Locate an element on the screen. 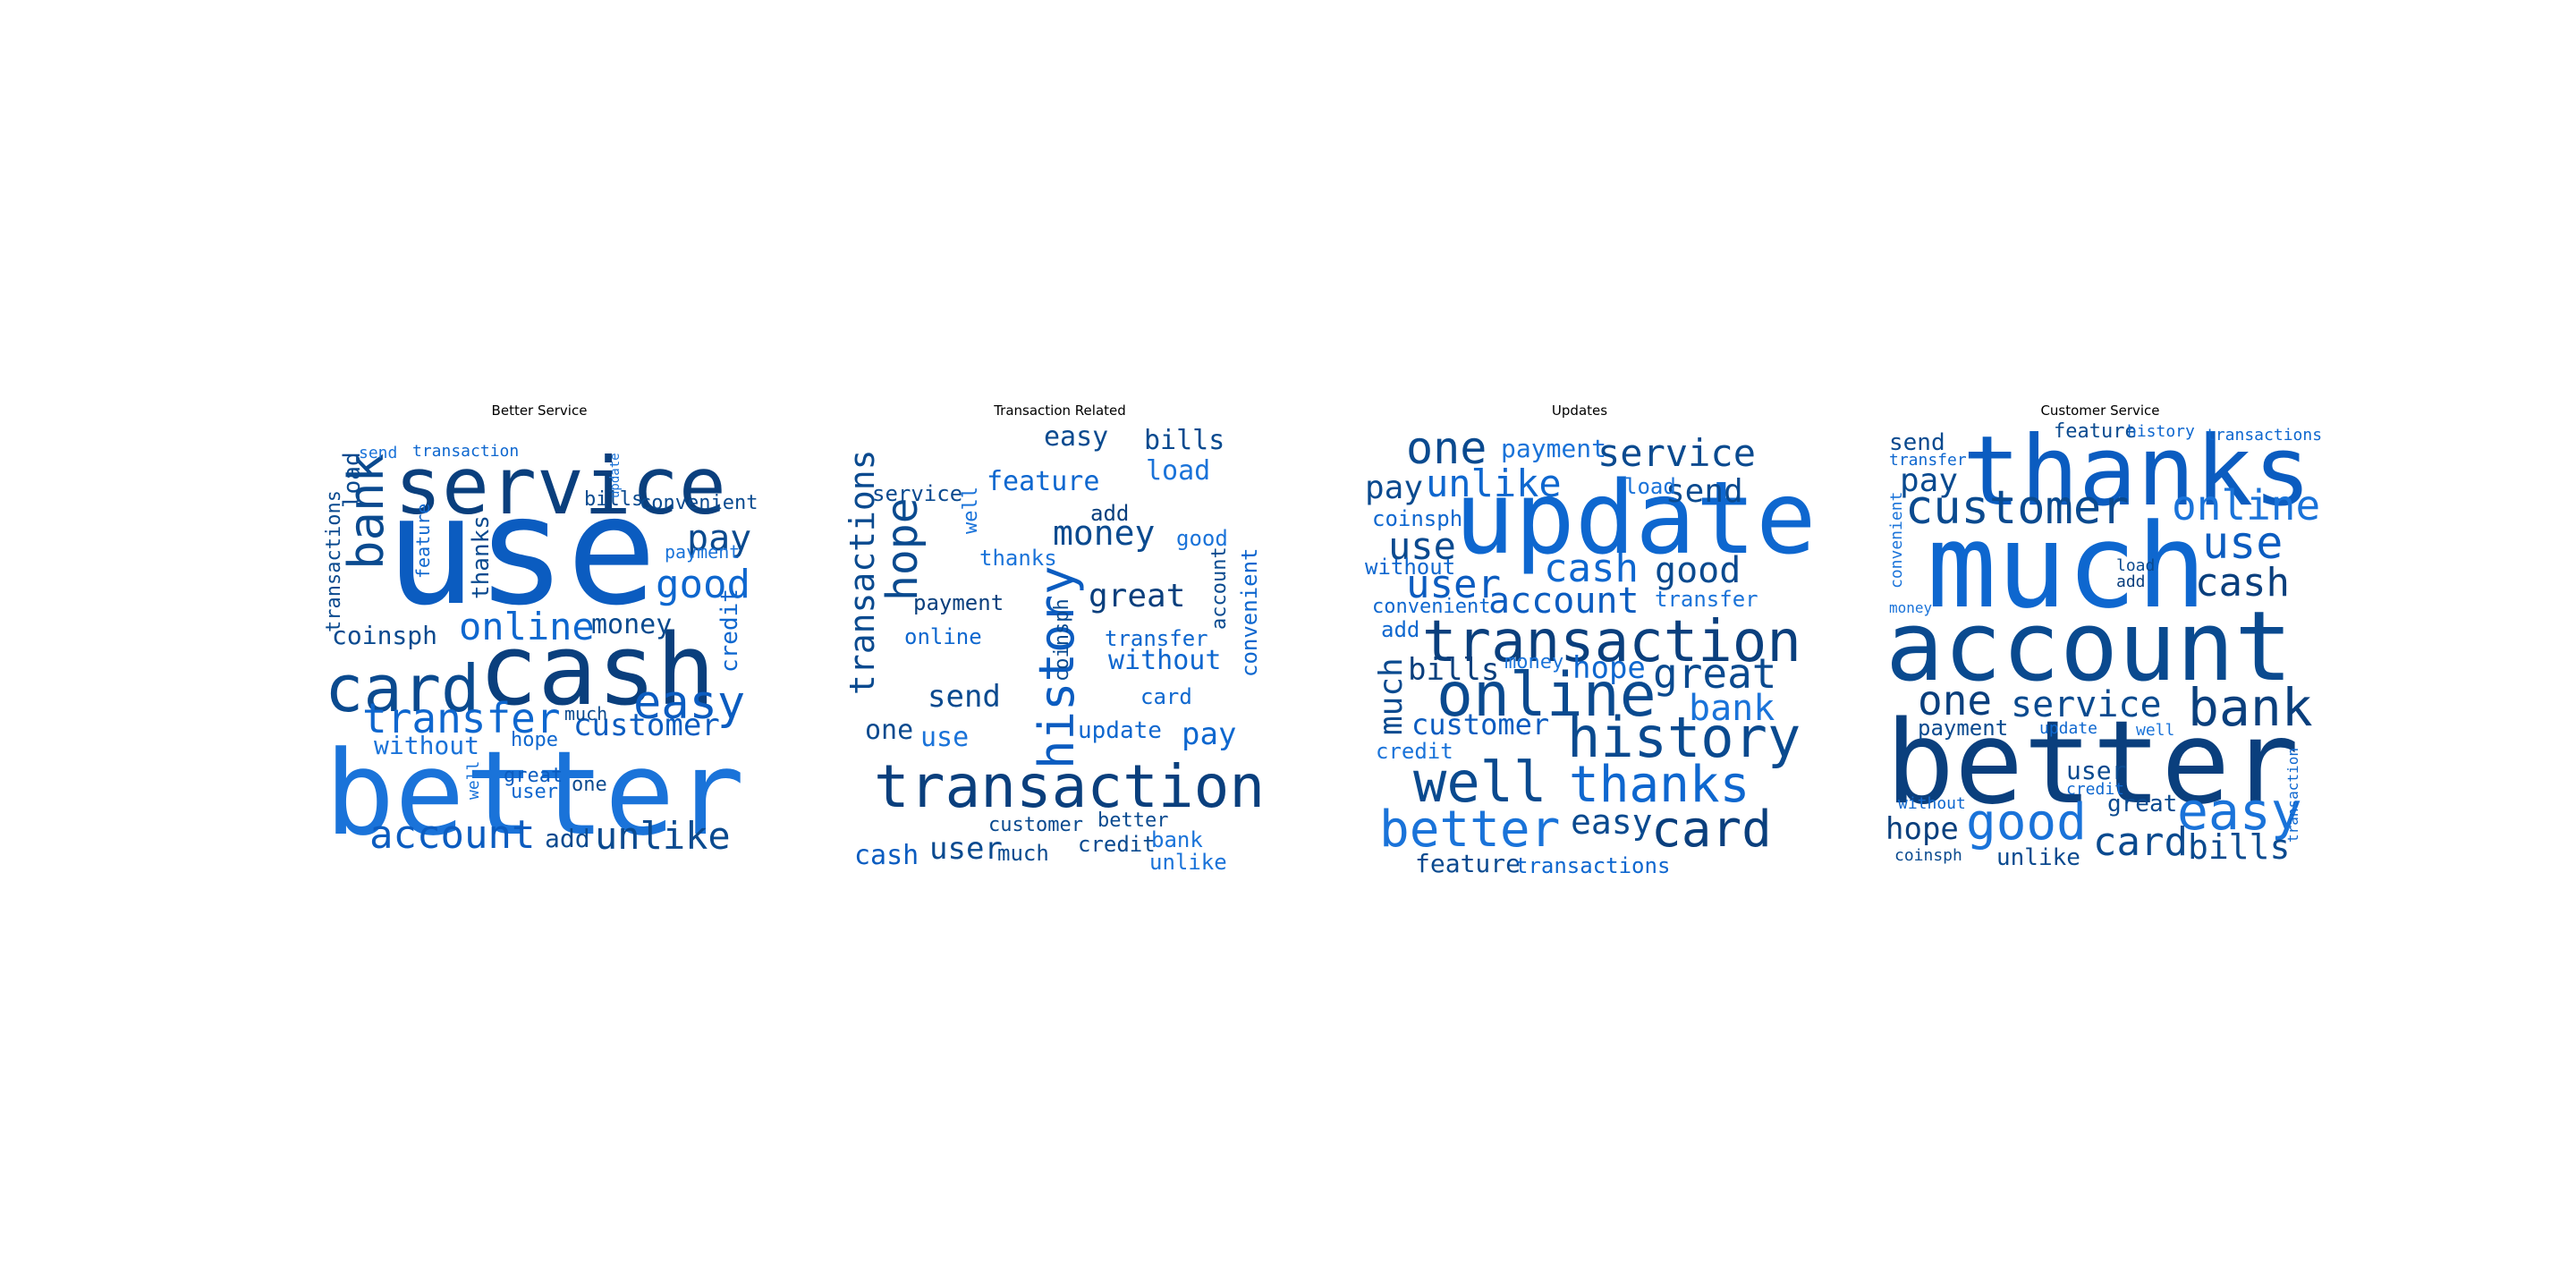  cloud-word: thanks is located at coordinates (1659, 785).